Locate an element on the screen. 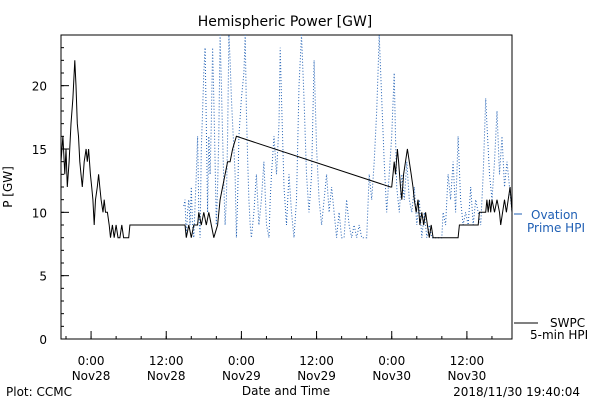  x-axis-label: Date and Time is located at coordinates (286, 391).